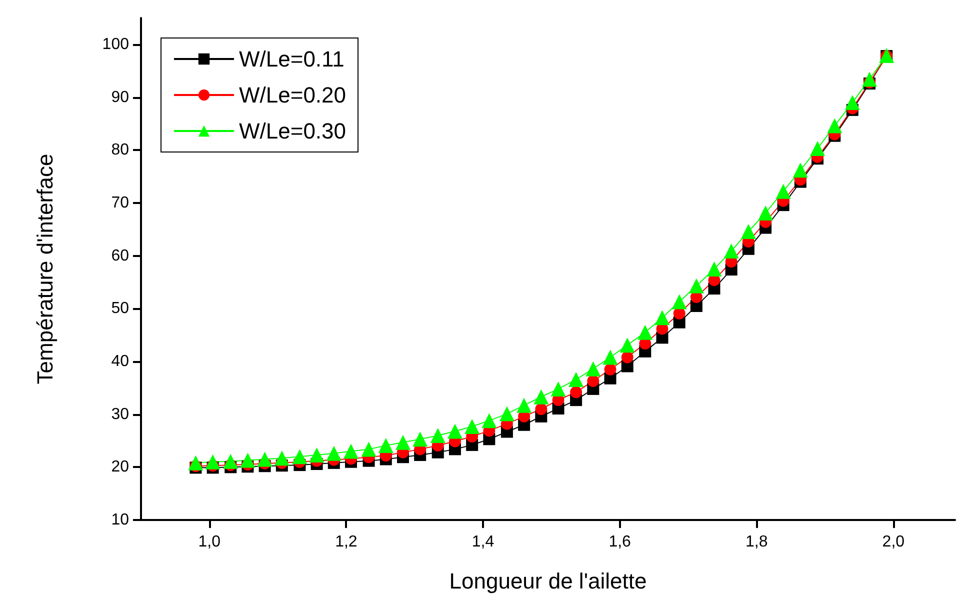 This screenshot has height=616, width=967. Describe the element at coordinates (120, 255) in the screenshot. I see `y-tick-label: 60` at that location.